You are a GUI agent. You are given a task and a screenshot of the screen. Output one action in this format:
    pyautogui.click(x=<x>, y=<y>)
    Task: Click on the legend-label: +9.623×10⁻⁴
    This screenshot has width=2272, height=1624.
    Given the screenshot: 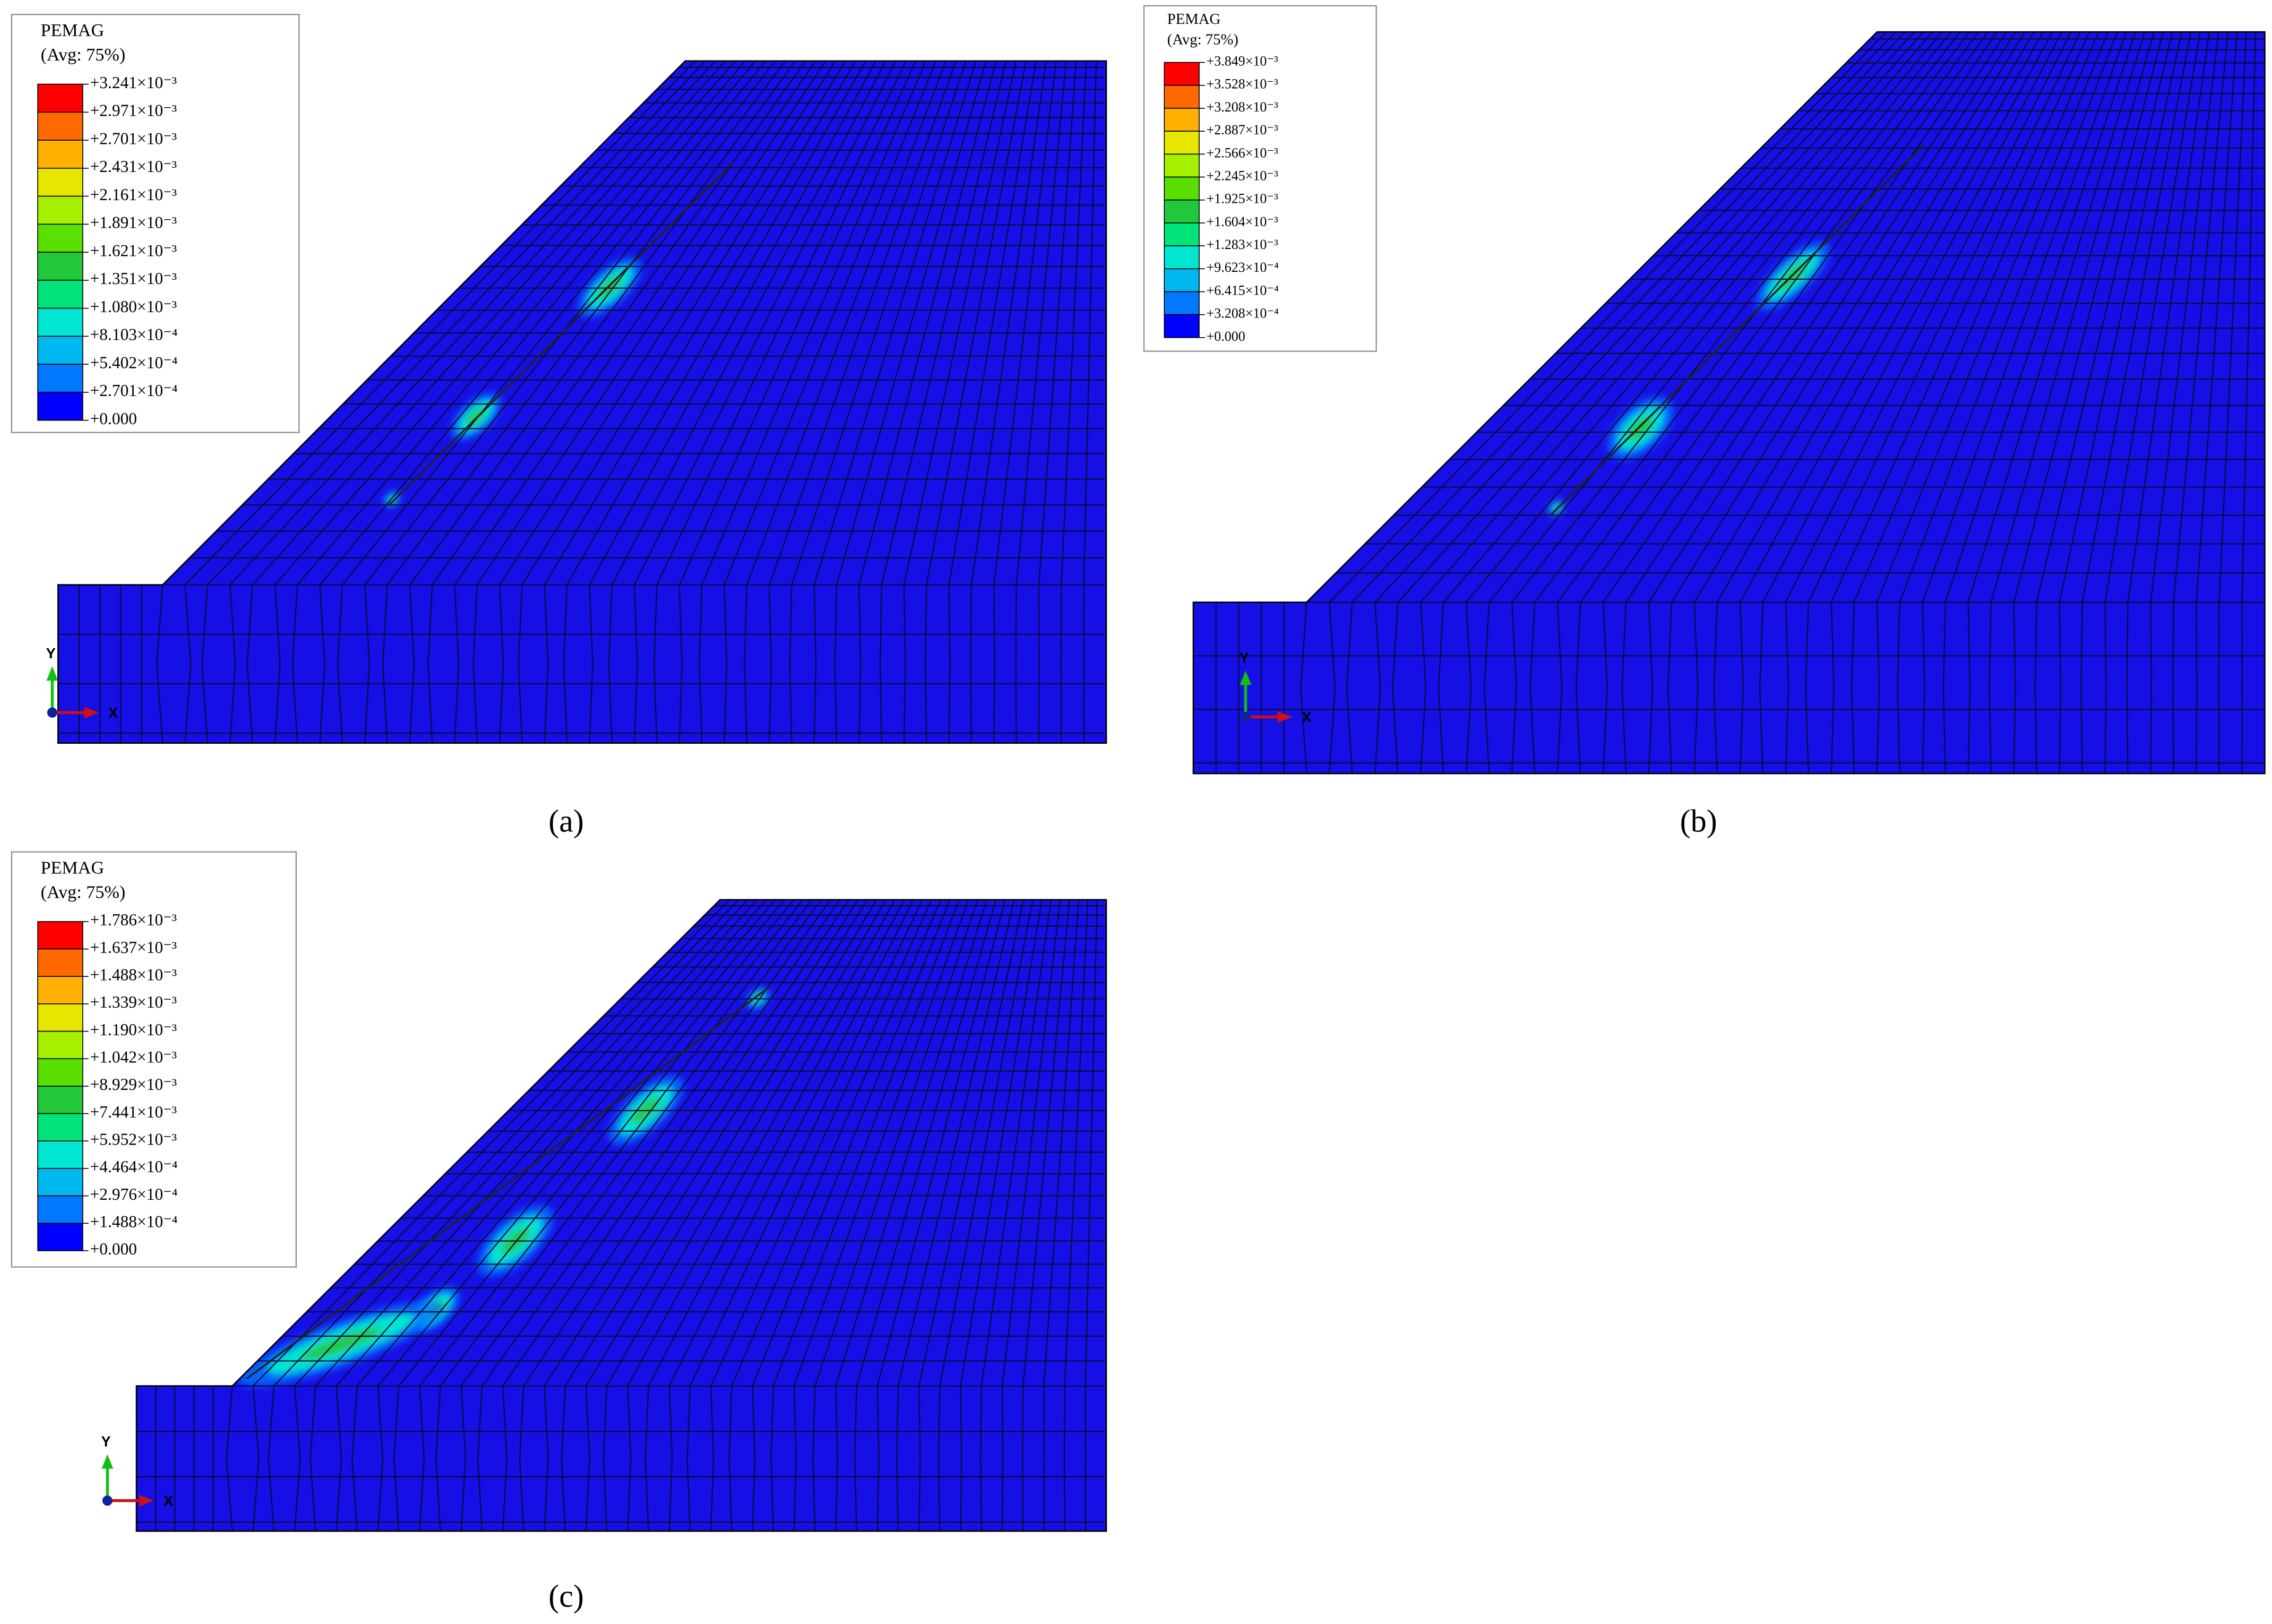 What is the action you would take?
    pyautogui.click(x=1243, y=267)
    